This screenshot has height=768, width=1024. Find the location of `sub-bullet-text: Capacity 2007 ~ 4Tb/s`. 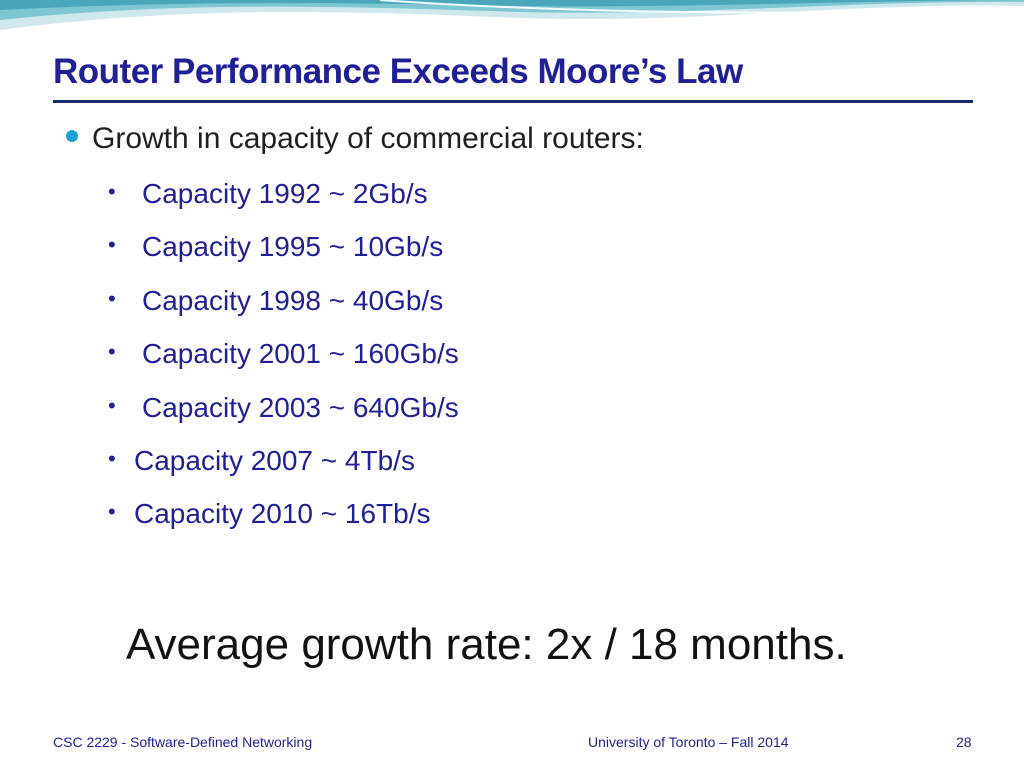

sub-bullet-text: Capacity 2007 ~ 4Tb/s is located at coordinates (274, 460).